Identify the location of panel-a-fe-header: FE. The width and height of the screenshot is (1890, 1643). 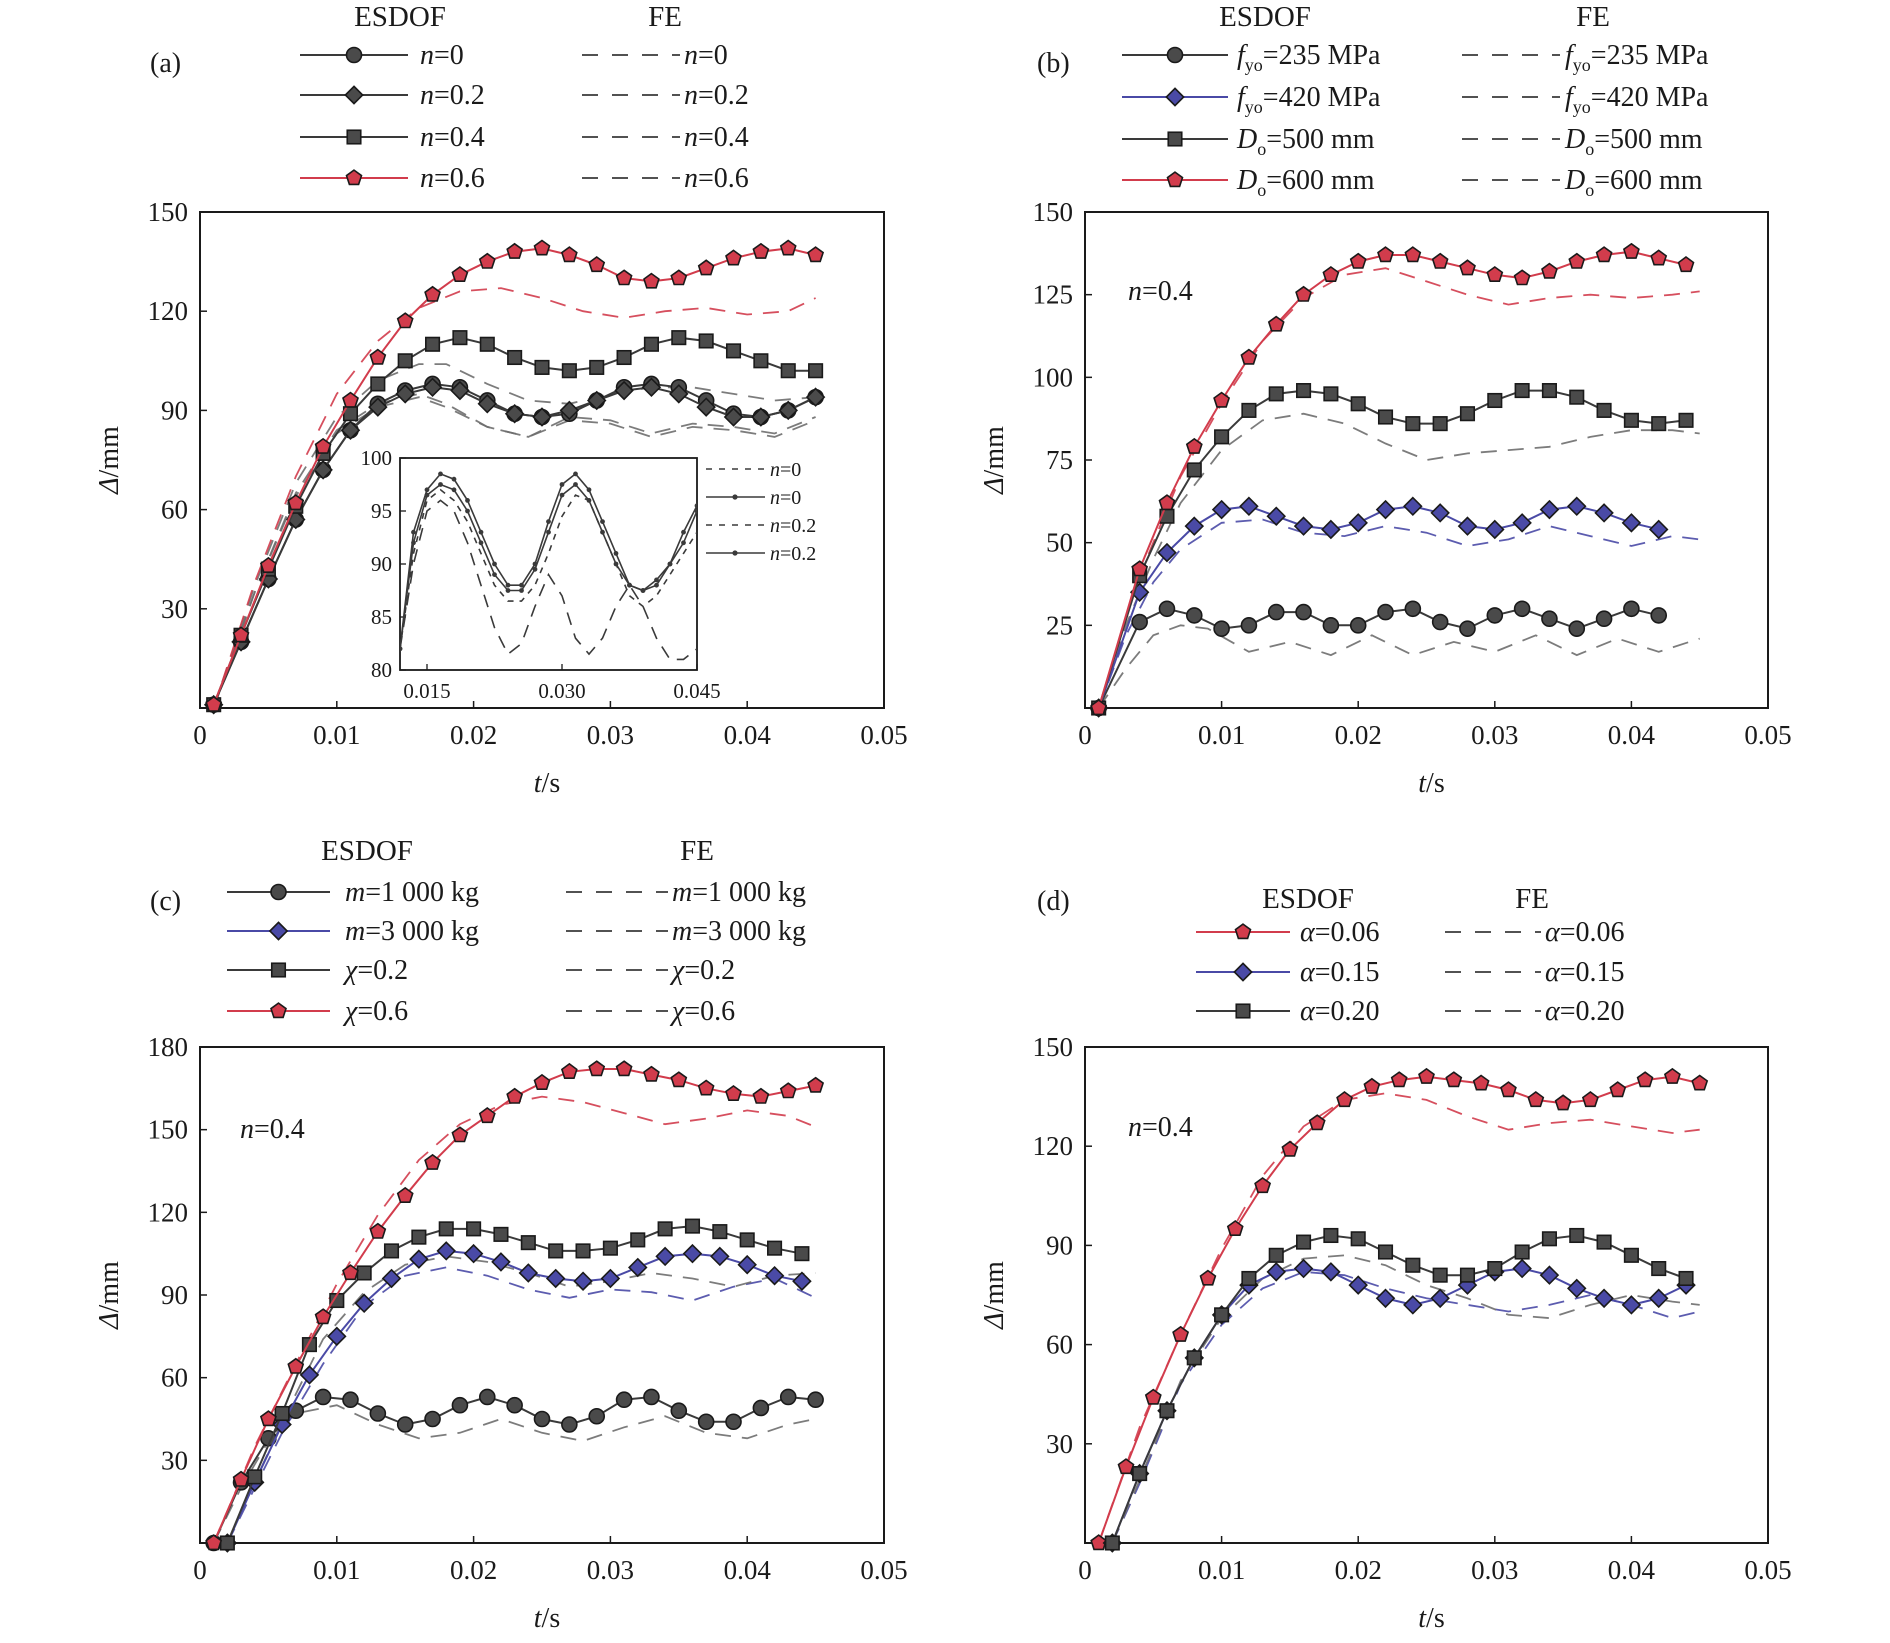
(665, 17).